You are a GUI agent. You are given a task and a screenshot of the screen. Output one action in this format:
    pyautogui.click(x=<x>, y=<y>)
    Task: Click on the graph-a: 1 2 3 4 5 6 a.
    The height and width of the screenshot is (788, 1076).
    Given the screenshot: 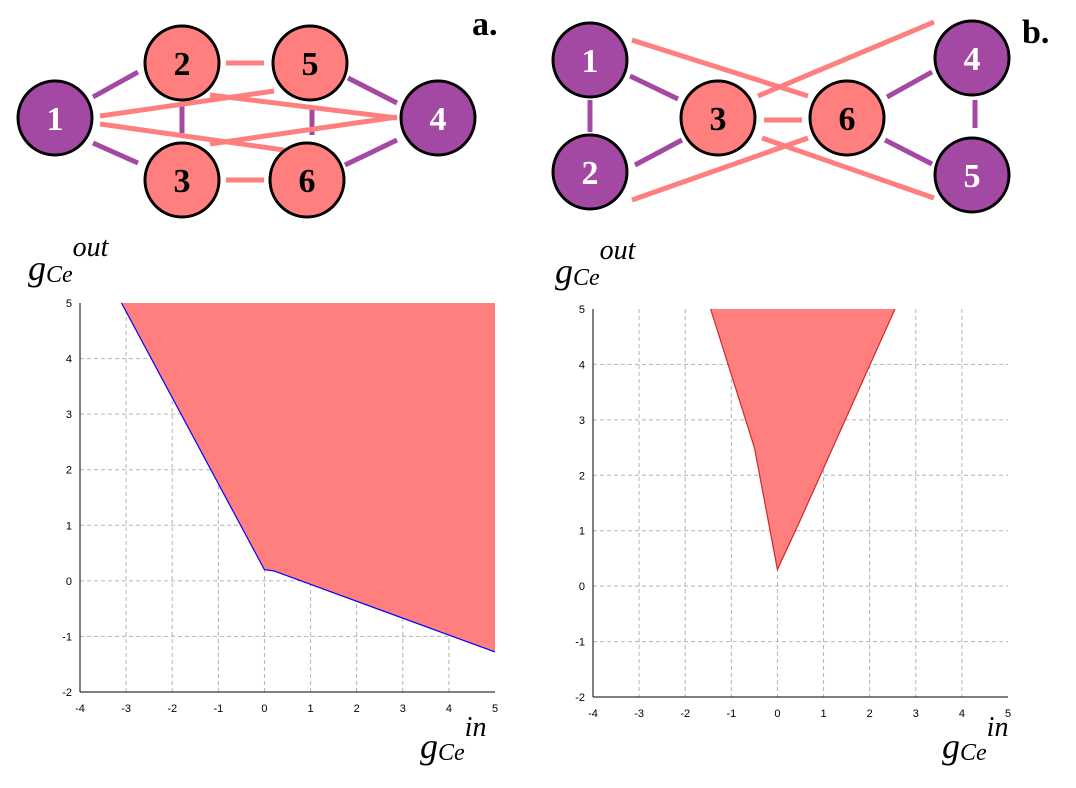 What is the action you would take?
    pyautogui.click(x=257, y=112)
    